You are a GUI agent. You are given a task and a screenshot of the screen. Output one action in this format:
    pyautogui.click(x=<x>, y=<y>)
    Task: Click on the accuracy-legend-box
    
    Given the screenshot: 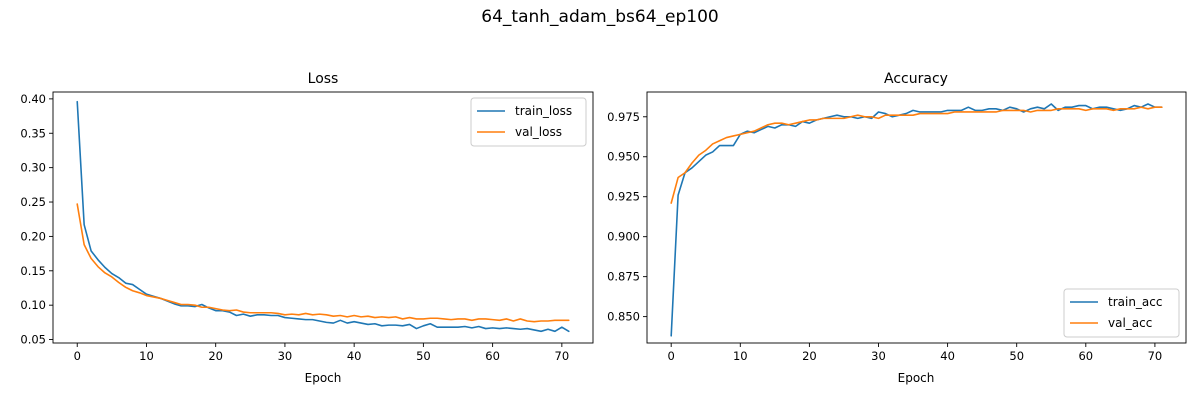 What is the action you would take?
    pyautogui.click(x=1121, y=313)
    